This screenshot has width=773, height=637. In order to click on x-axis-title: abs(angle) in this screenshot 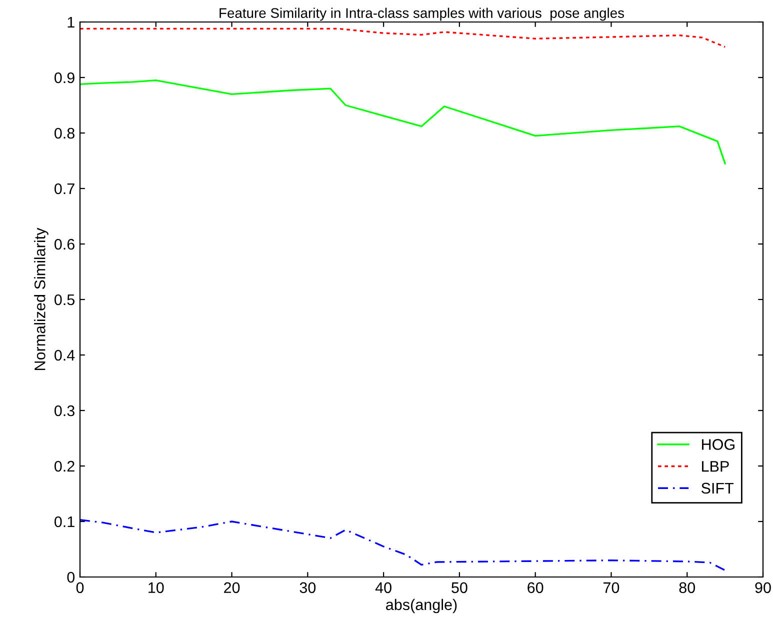, I will do `click(421, 606)`.